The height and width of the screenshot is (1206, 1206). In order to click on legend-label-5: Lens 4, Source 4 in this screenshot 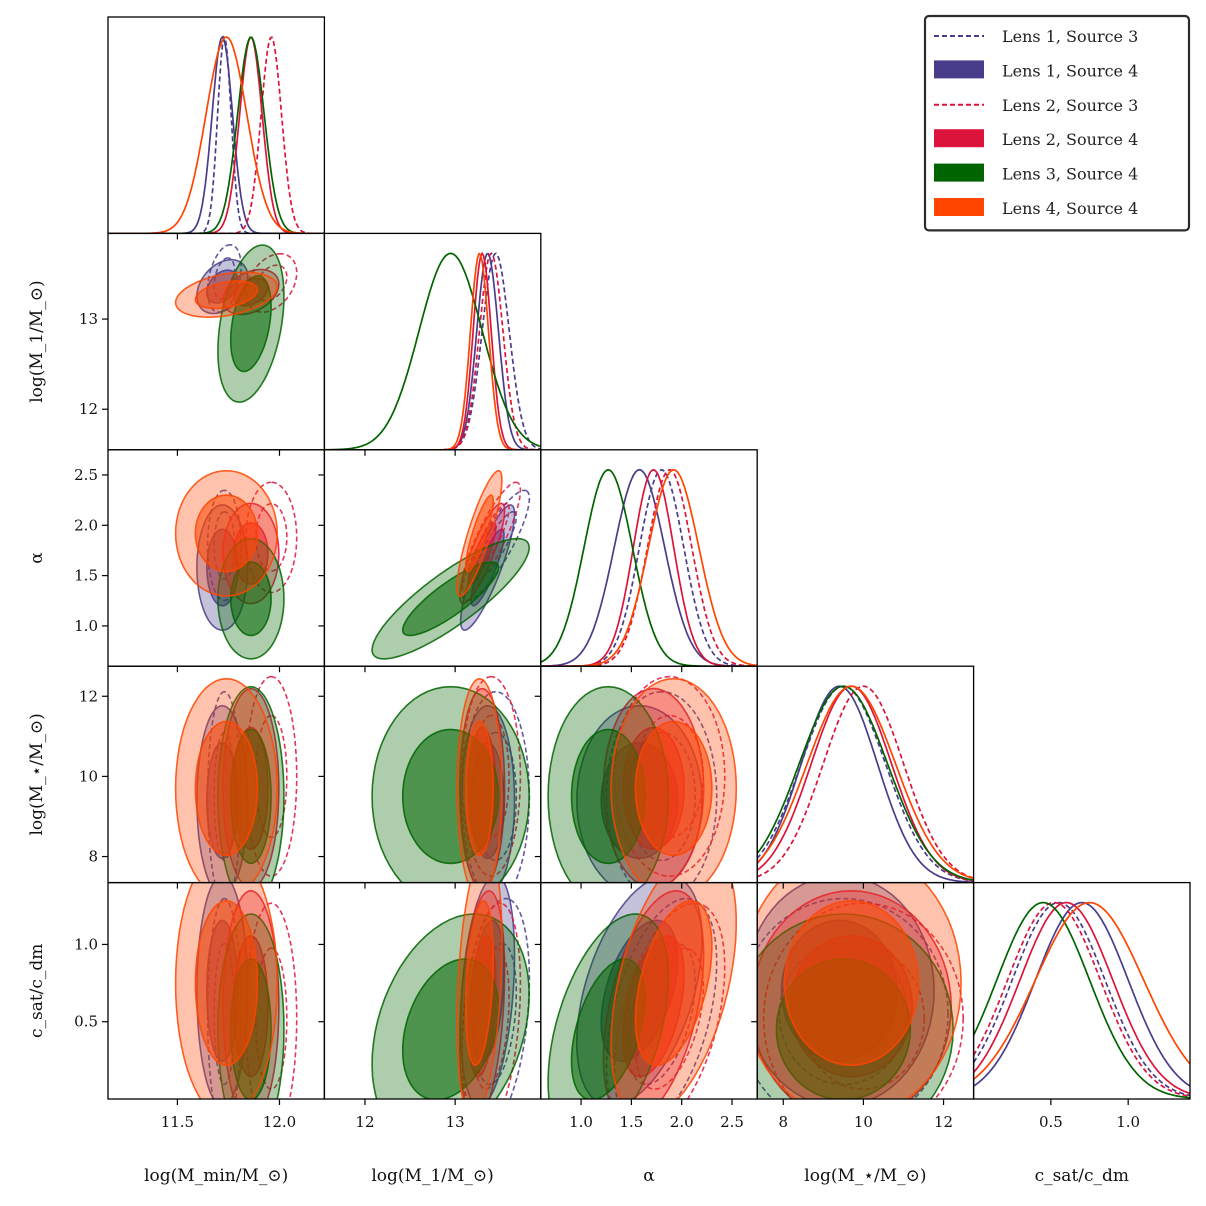, I will do `click(1070, 208)`.